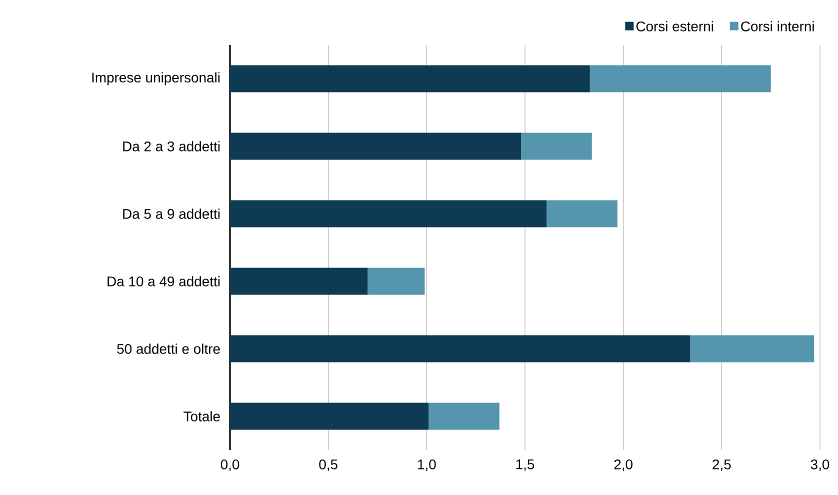 The width and height of the screenshot is (838, 495). I want to click on x-tick-label: 0,0, so click(230, 465).